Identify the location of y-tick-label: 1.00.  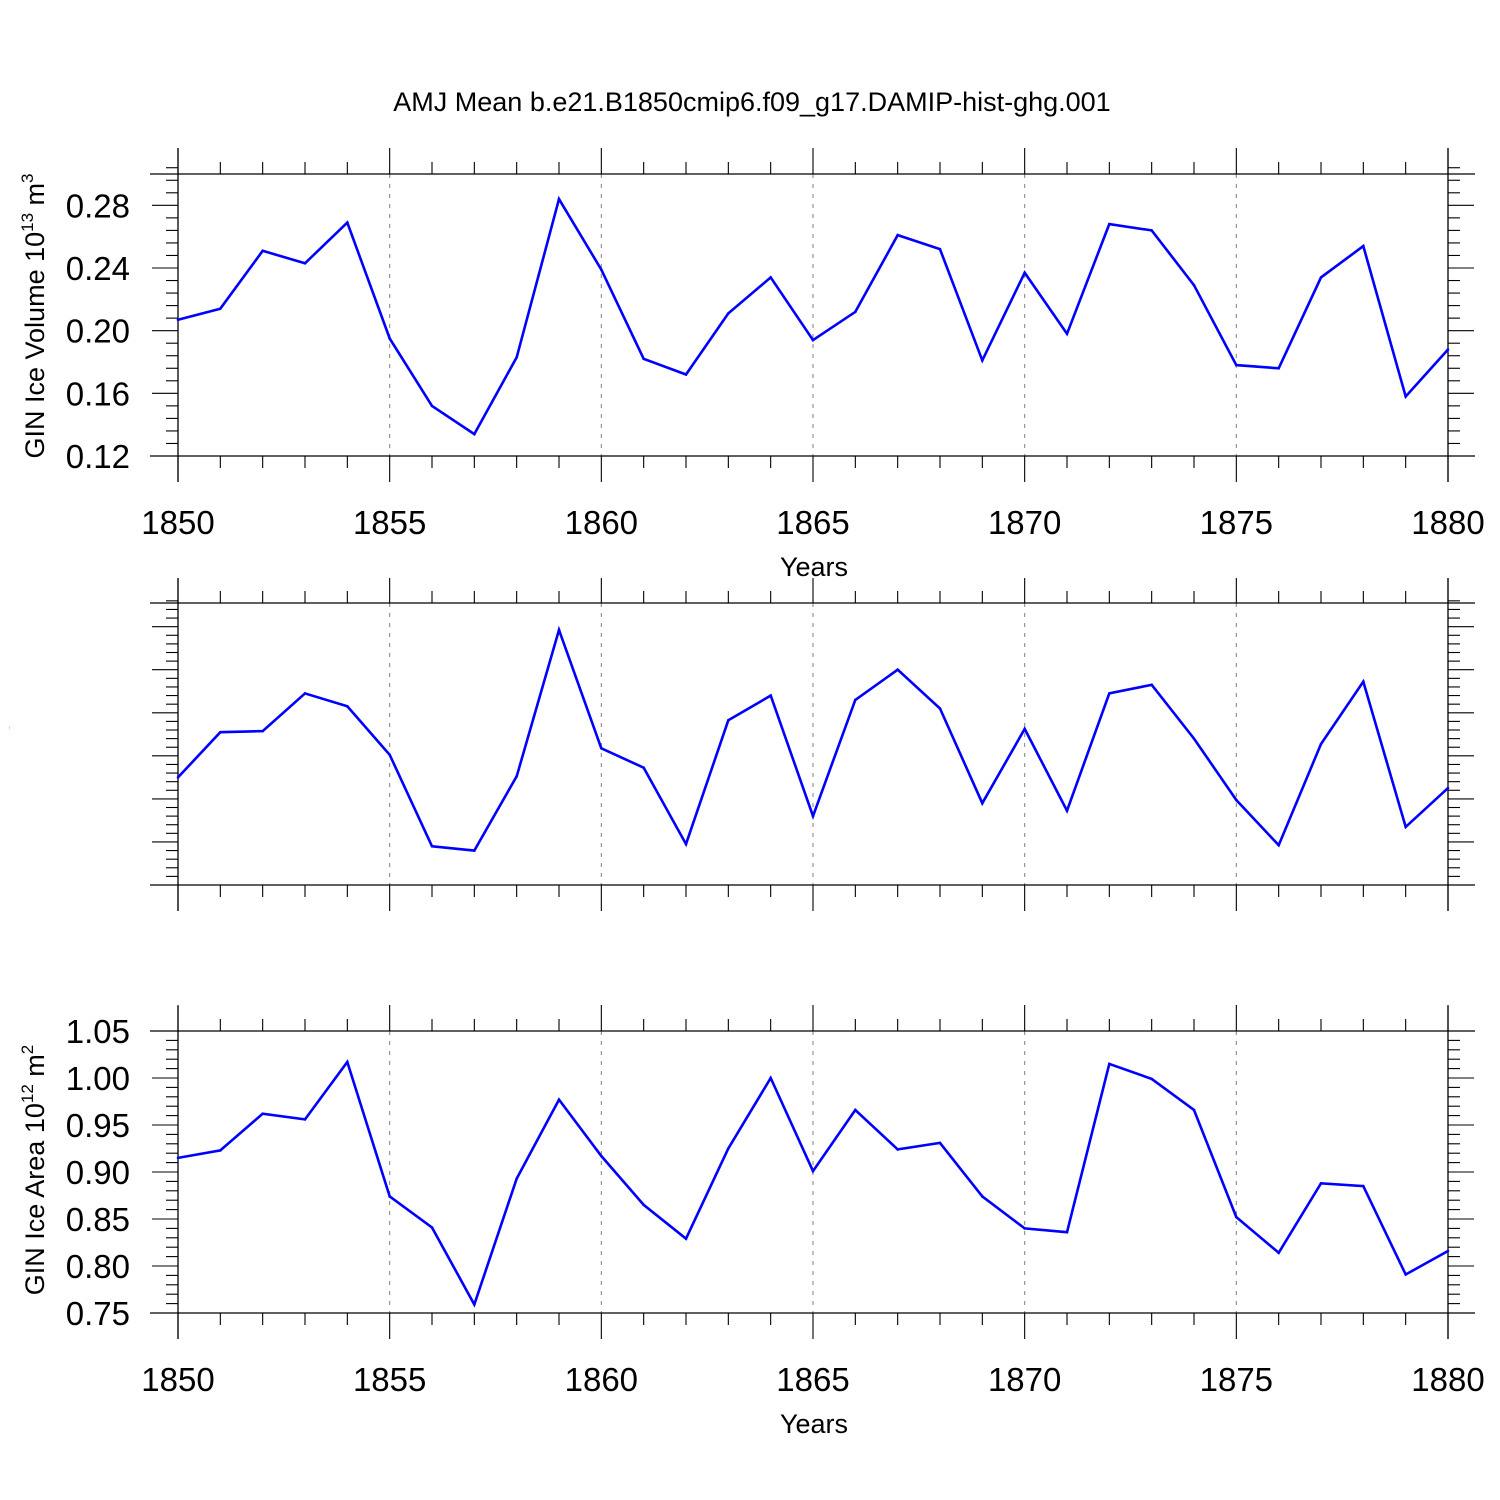
(98, 1078).